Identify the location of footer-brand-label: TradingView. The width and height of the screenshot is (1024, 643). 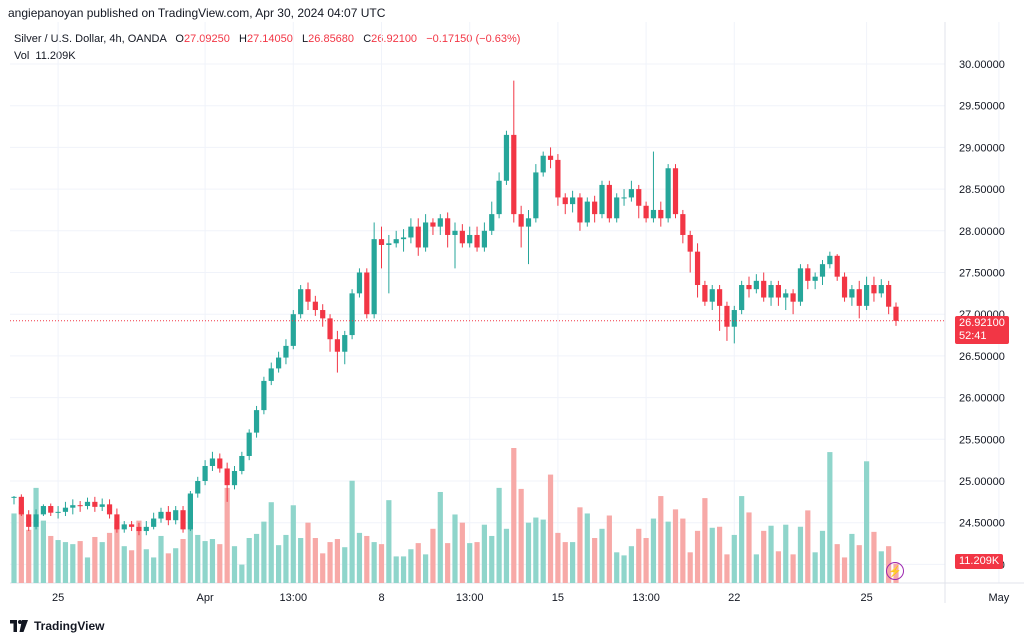
(69, 626).